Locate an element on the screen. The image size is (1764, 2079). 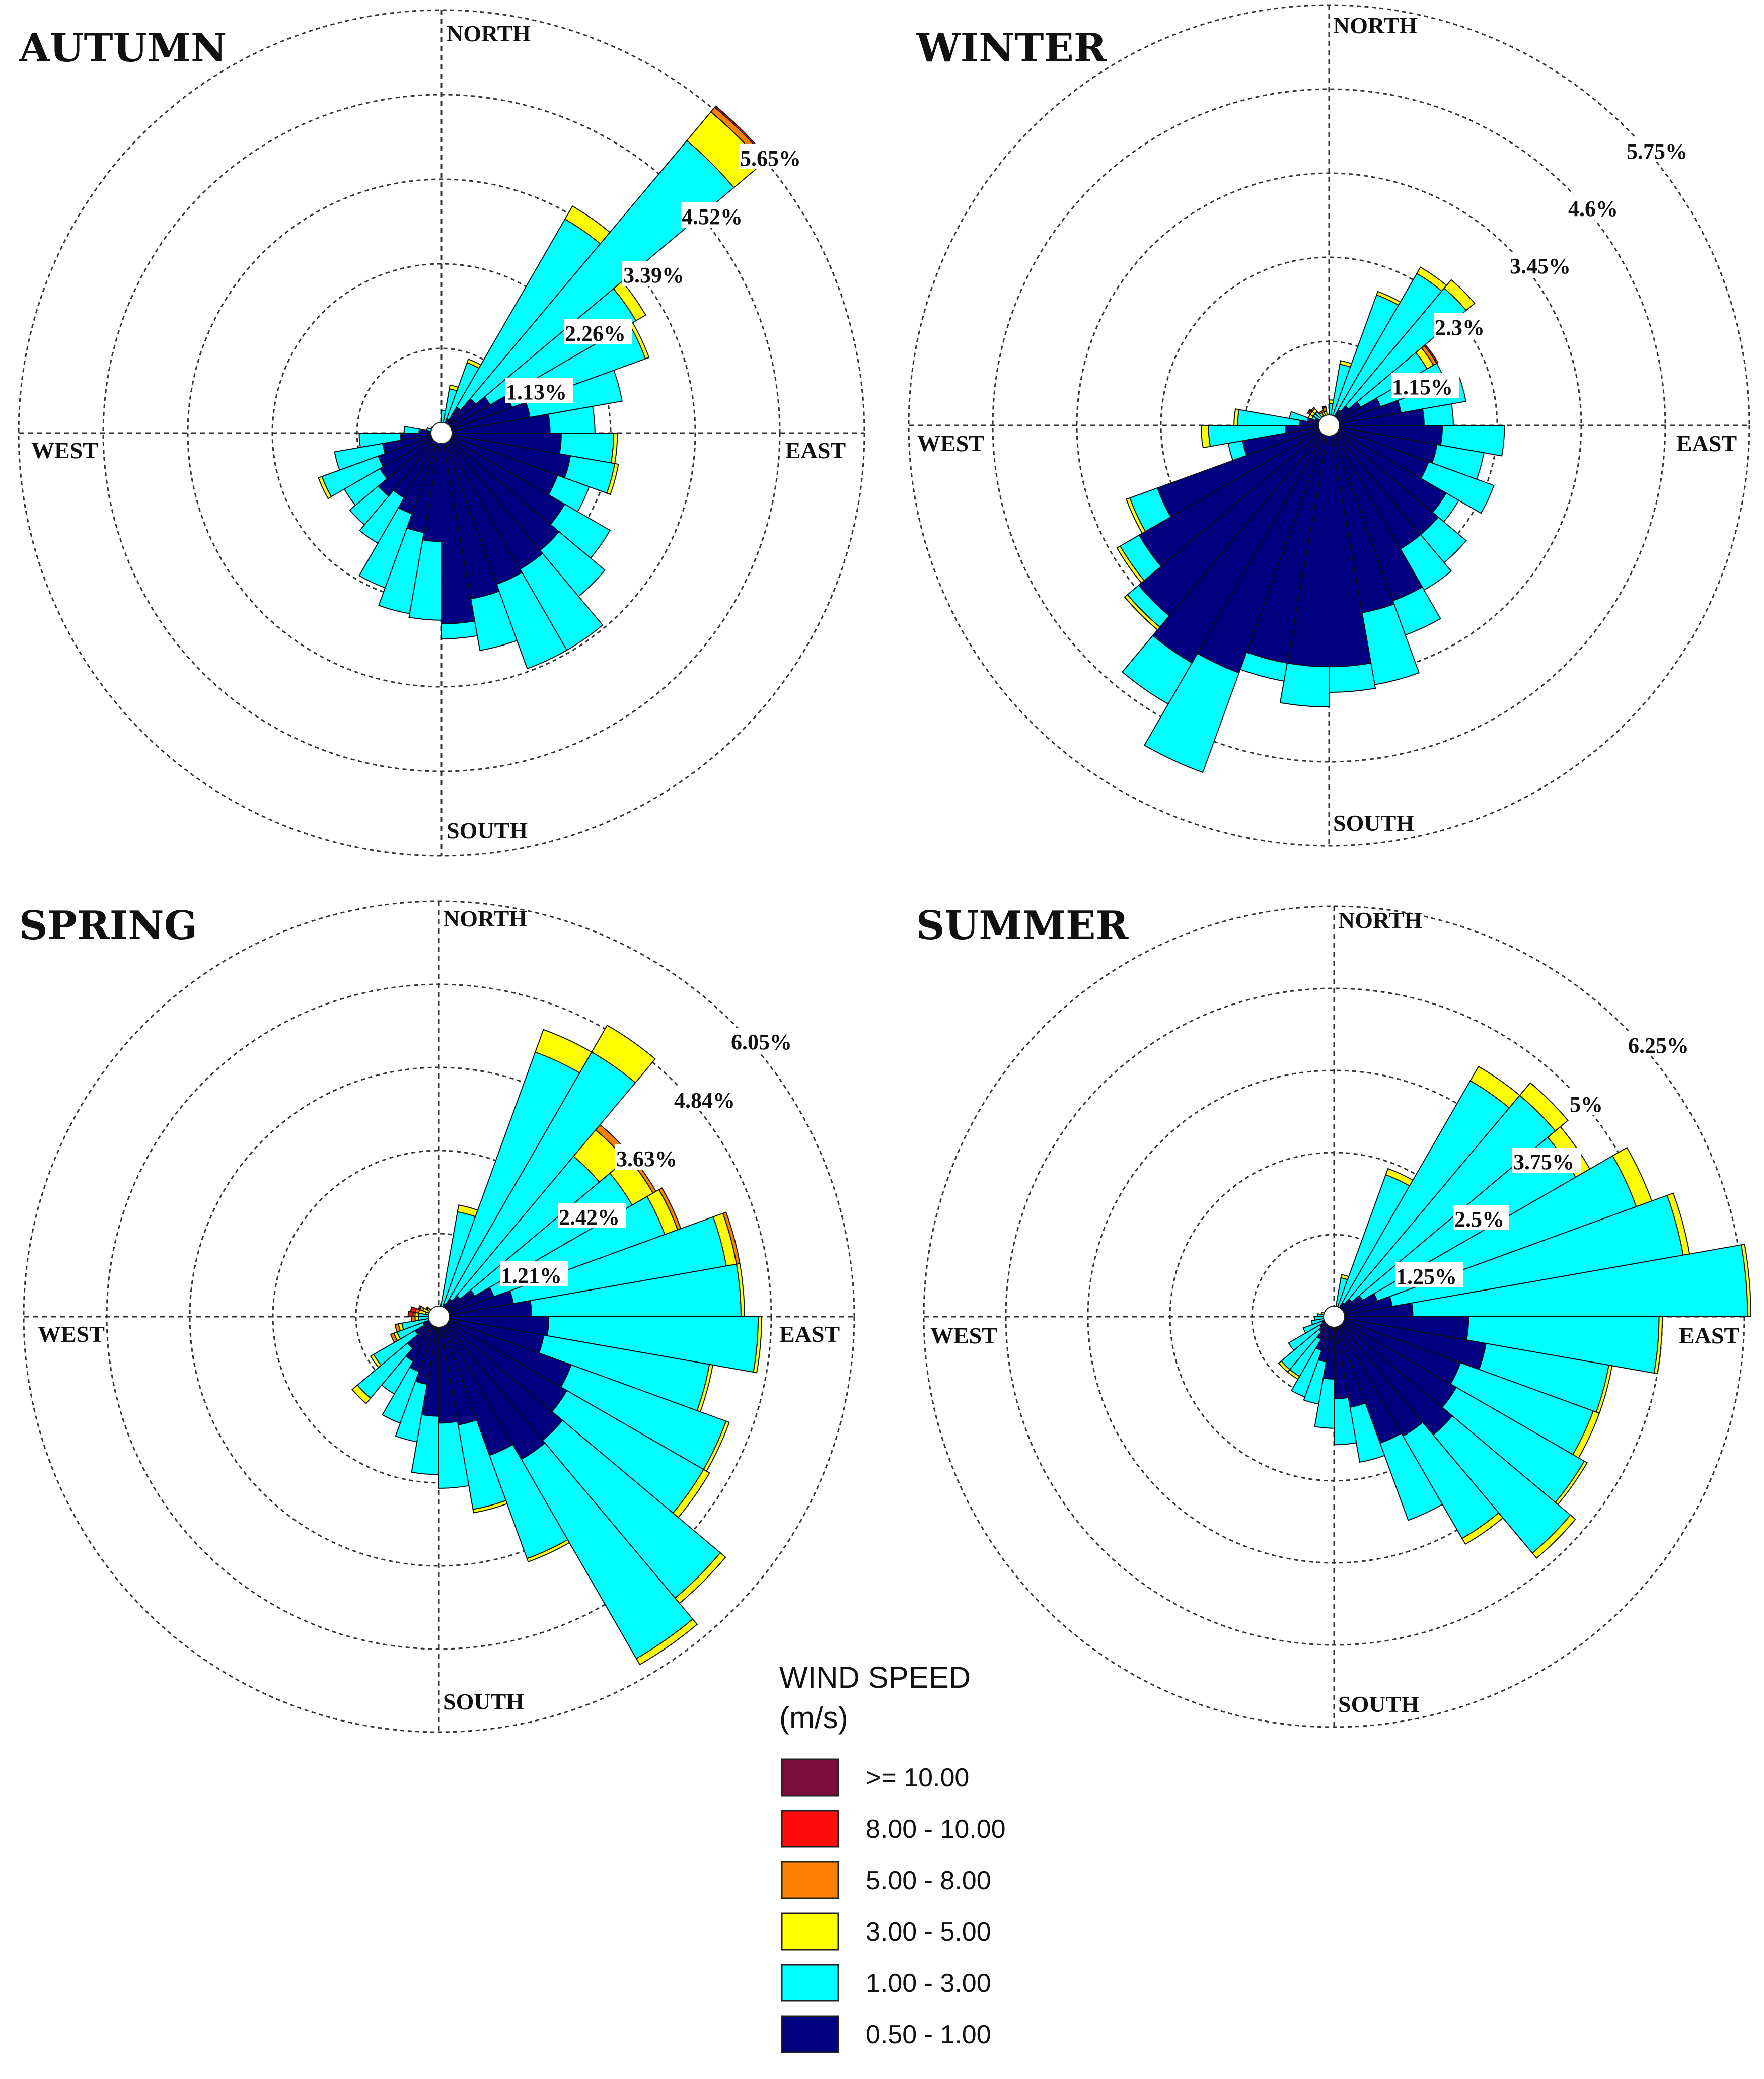
legend-item: 0.50 - 1.00 is located at coordinates (886, 2034).